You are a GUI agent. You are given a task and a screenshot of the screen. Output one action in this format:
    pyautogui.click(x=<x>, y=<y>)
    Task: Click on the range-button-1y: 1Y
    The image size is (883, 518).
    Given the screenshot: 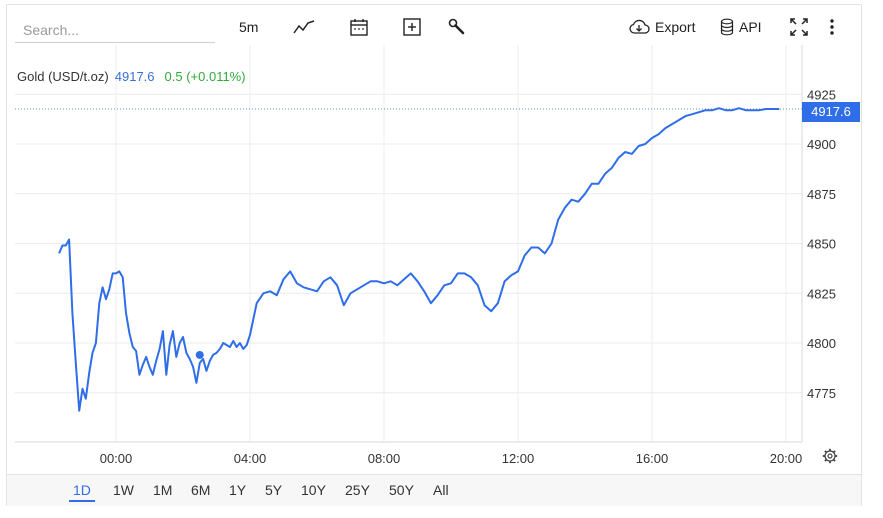 What is the action you would take?
    pyautogui.click(x=238, y=490)
    